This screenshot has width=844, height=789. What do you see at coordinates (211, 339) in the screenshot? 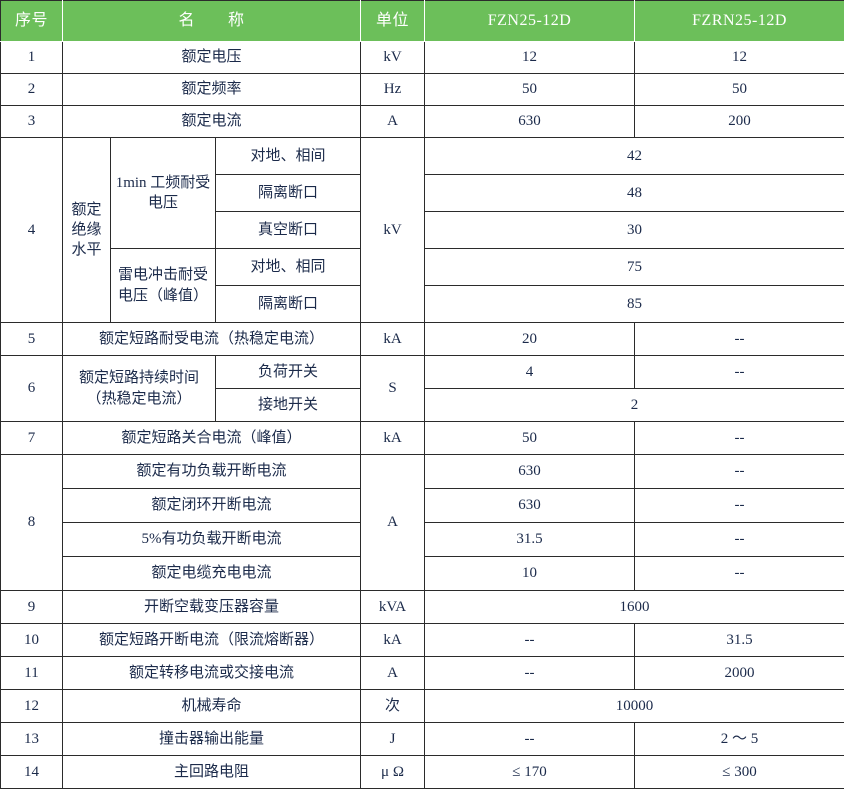
I see `row-name: 额定短路耐受电流（热稳定电流）` at bounding box center [211, 339].